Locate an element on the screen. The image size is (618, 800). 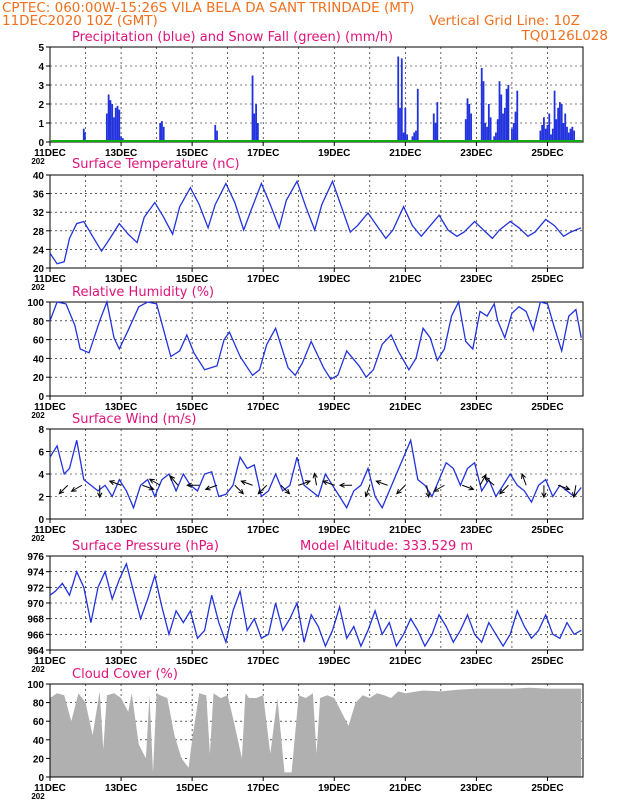
cloud-ytick-label: 60 is located at coordinates (39, 722).